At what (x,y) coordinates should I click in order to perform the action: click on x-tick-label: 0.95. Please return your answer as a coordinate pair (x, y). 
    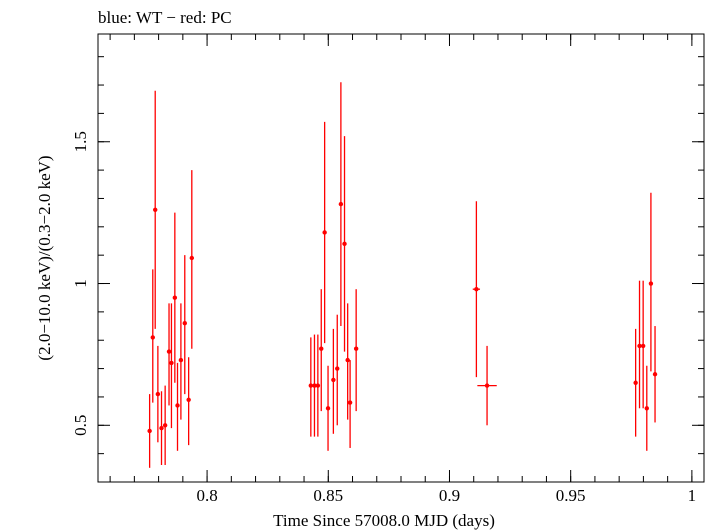
    Looking at the image, I should click on (571, 495).